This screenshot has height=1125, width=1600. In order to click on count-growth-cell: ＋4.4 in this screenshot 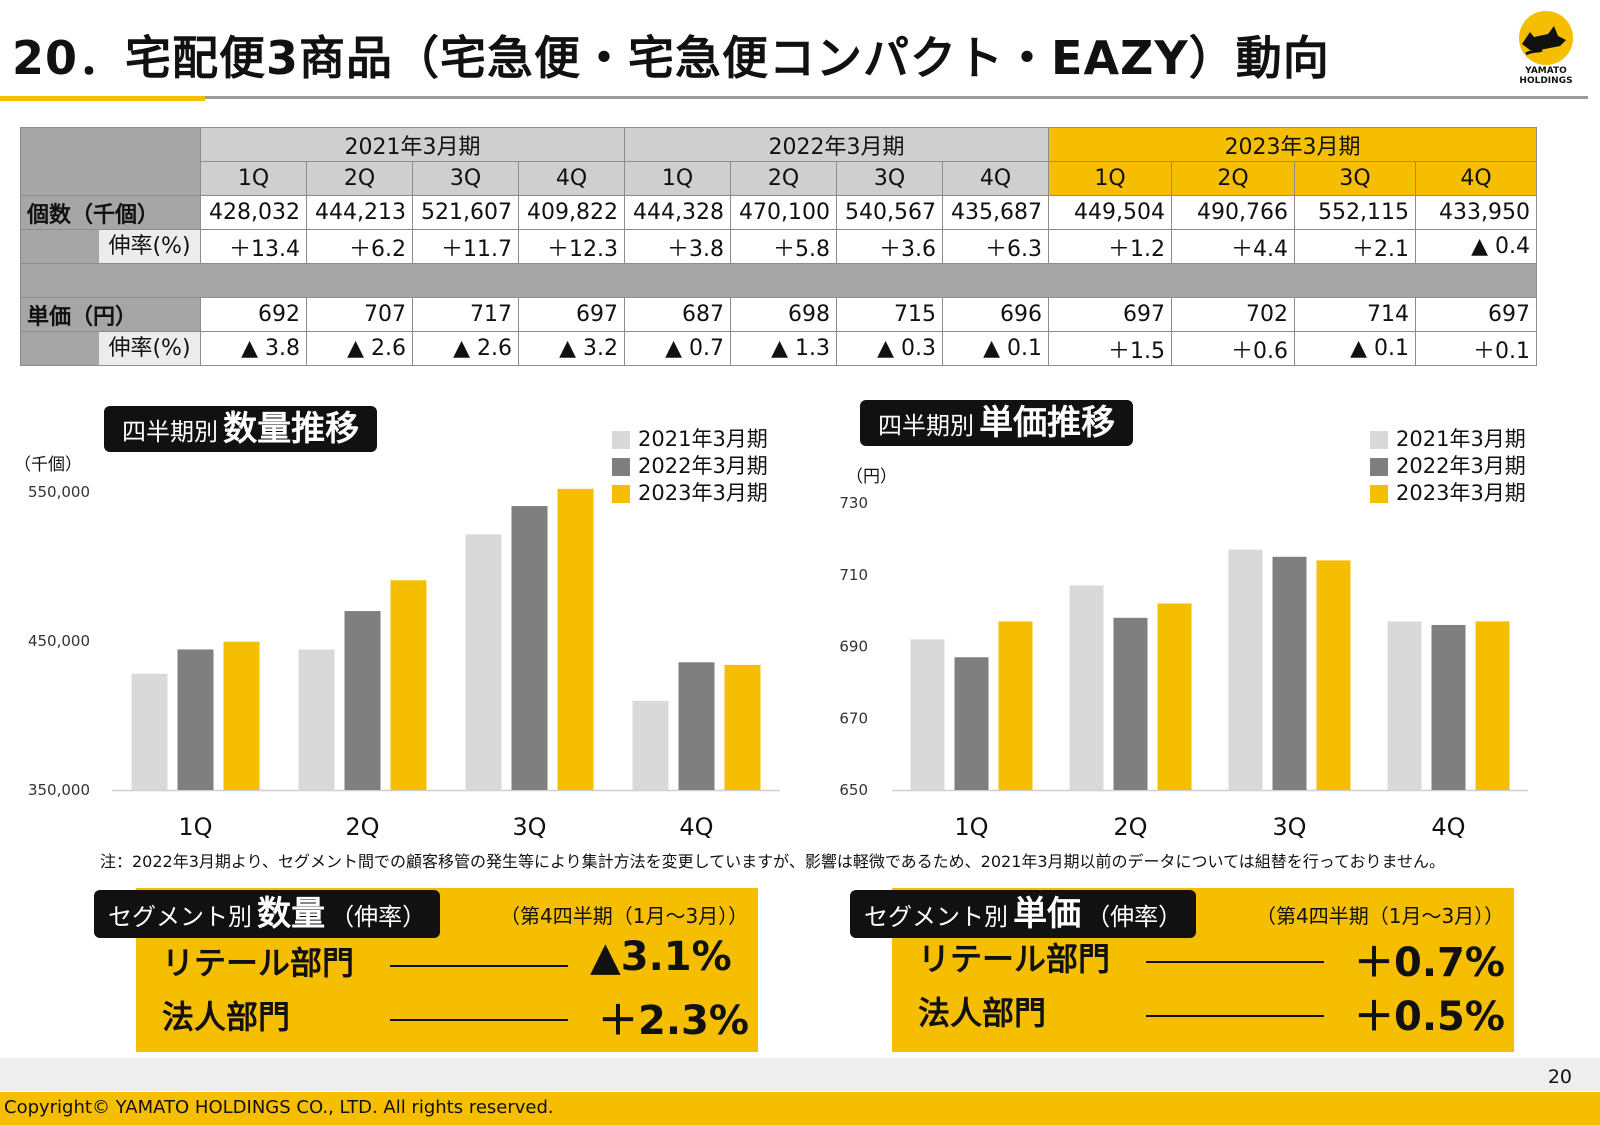, I will do `click(1233, 246)`.